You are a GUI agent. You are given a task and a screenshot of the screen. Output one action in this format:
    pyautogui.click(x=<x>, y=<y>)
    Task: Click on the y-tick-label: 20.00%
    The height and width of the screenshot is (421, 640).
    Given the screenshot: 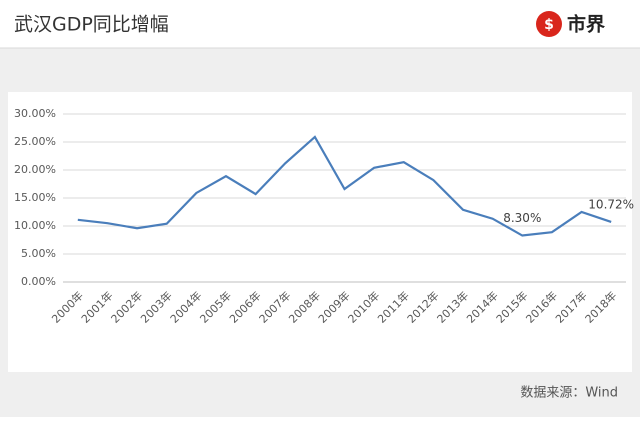 What is the action you would take?
    pyautogui.click(x=35, y=169)
    